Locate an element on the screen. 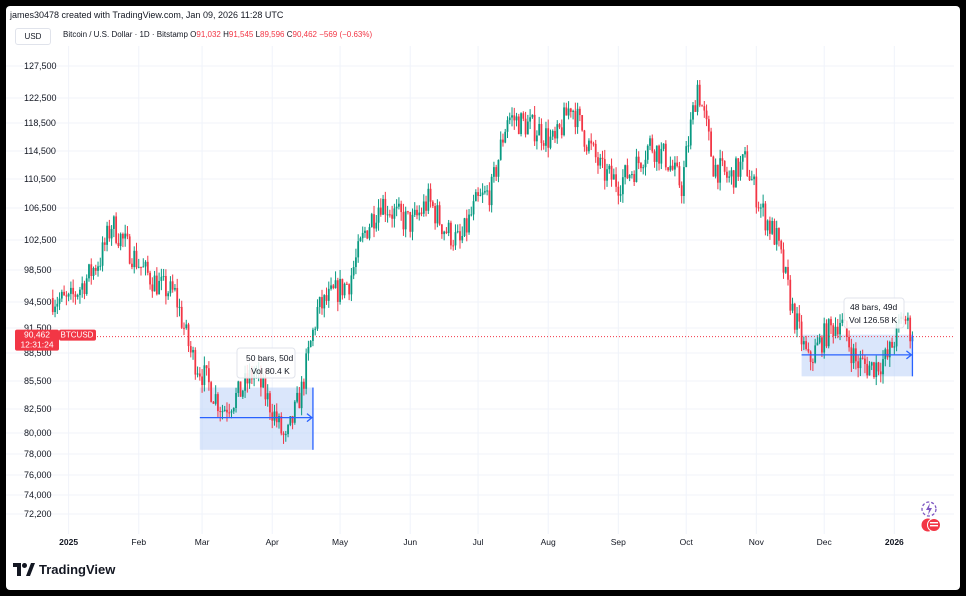 The width and height of the screenshot is (966, 596). x-tick-label: 2025 is located at coordinates (68, 542).